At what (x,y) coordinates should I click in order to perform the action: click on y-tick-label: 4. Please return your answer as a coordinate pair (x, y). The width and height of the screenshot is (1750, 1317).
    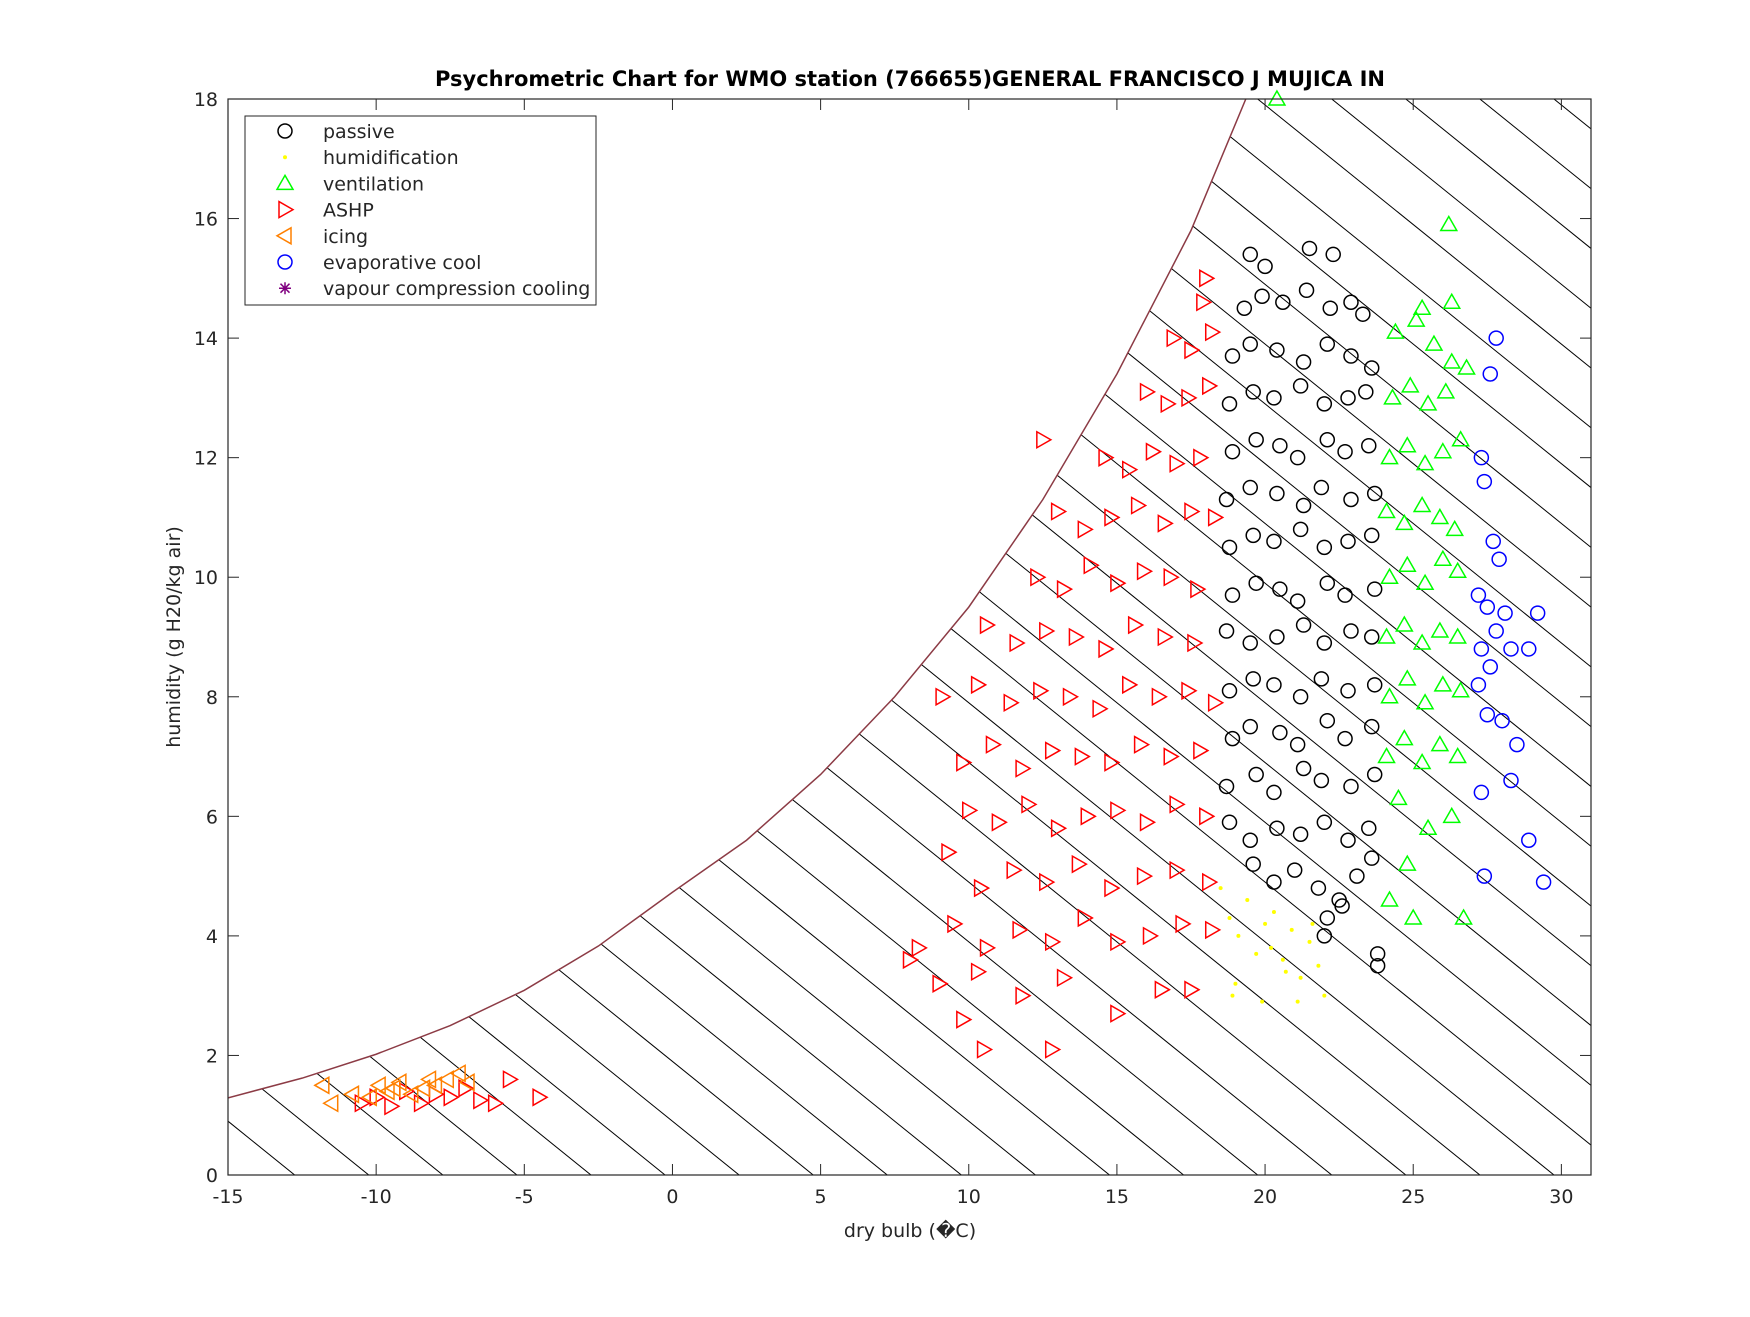
    Looking at the image, I should click on (212, 937).